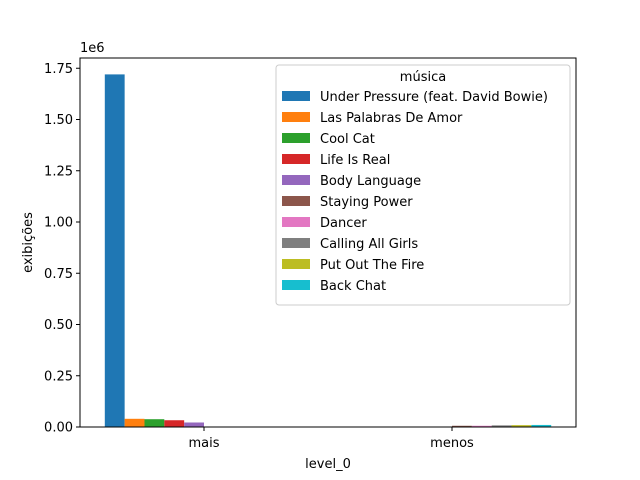 The height and width of the screenshot is (480, 640). I want to click on y-tick-label: 0.00, so click(58, 428).